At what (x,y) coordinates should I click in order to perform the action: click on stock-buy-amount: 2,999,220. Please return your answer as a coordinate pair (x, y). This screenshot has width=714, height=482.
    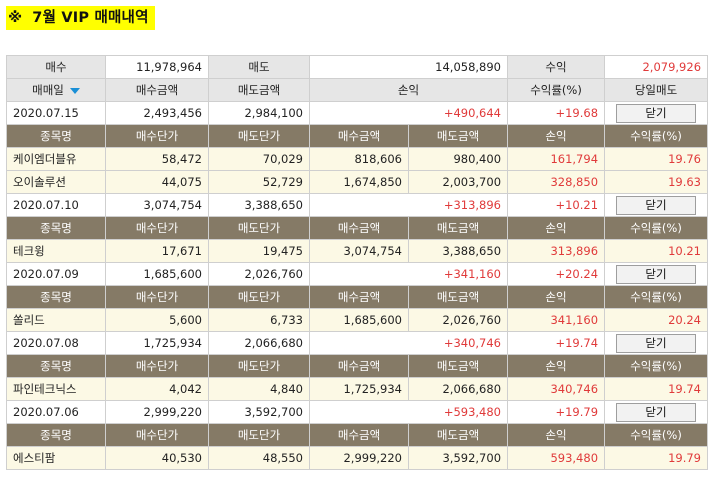
    Looking at the image, I should click on (359, 458).